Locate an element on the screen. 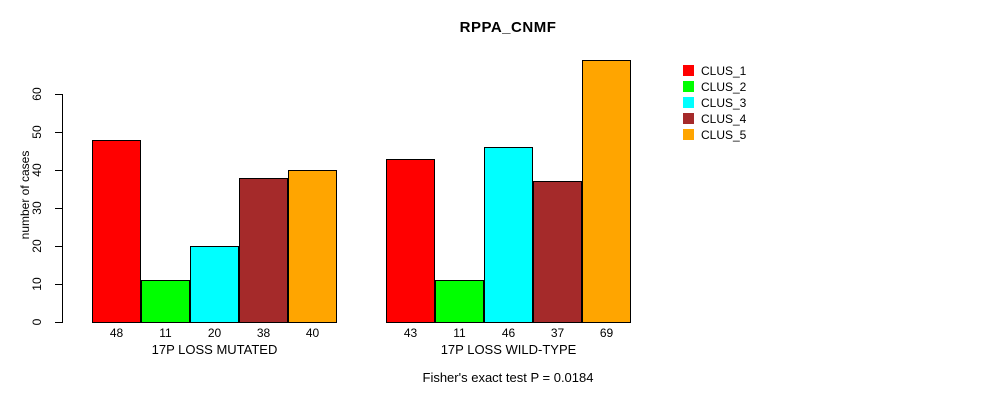 The width and height of the screenshot is (990, 400). y-axis-line is located at coordinates (62, 208).